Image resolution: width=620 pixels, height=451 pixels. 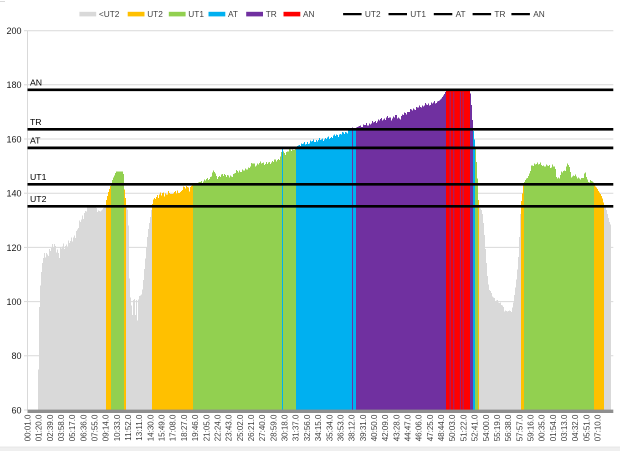 I want to click on svg-text: 100, so click(x=13, y=302).